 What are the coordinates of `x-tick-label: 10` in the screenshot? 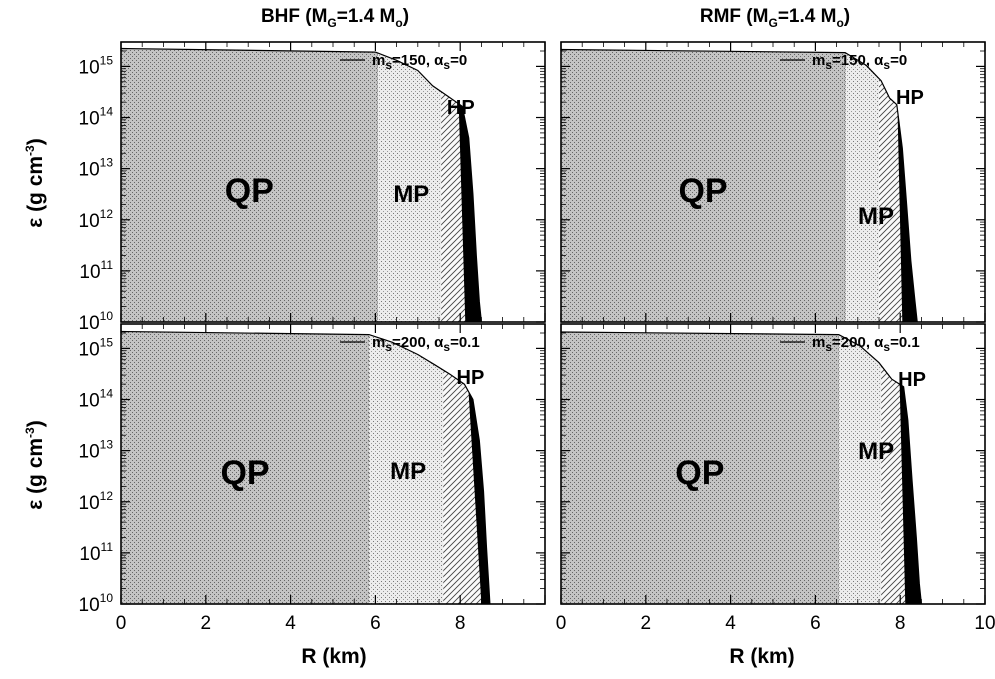 It's located at (984, 623).